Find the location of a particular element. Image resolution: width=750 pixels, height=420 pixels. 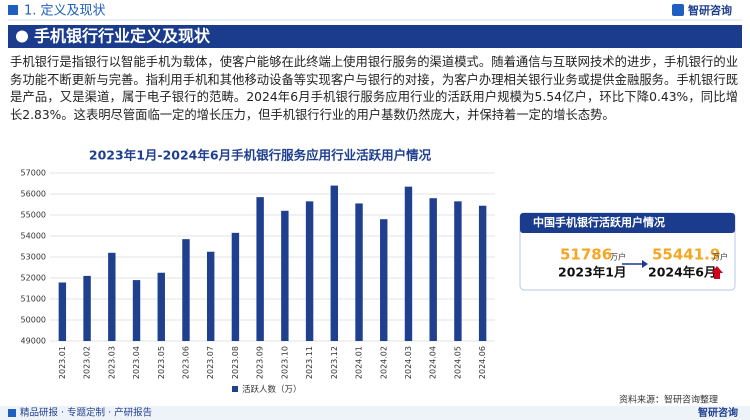

section-title: 1. 定义及现状 is located at coordinates (65, 11).